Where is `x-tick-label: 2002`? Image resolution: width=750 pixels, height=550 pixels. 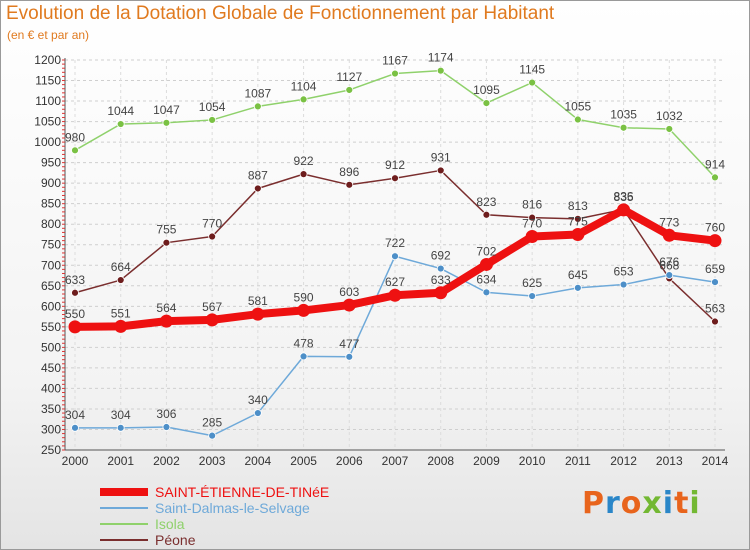
x-tick-label: 2002 is located at coordinates (166, 461).